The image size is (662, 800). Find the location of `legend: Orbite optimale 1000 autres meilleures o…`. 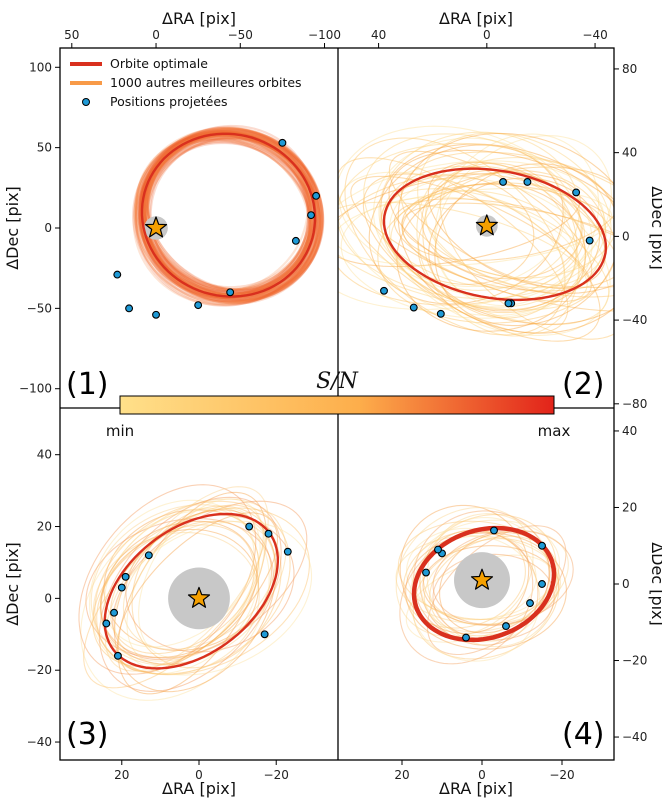

legend: Orbite optimale 1000 autres meilleures o… is located at coordinates (186, 82).